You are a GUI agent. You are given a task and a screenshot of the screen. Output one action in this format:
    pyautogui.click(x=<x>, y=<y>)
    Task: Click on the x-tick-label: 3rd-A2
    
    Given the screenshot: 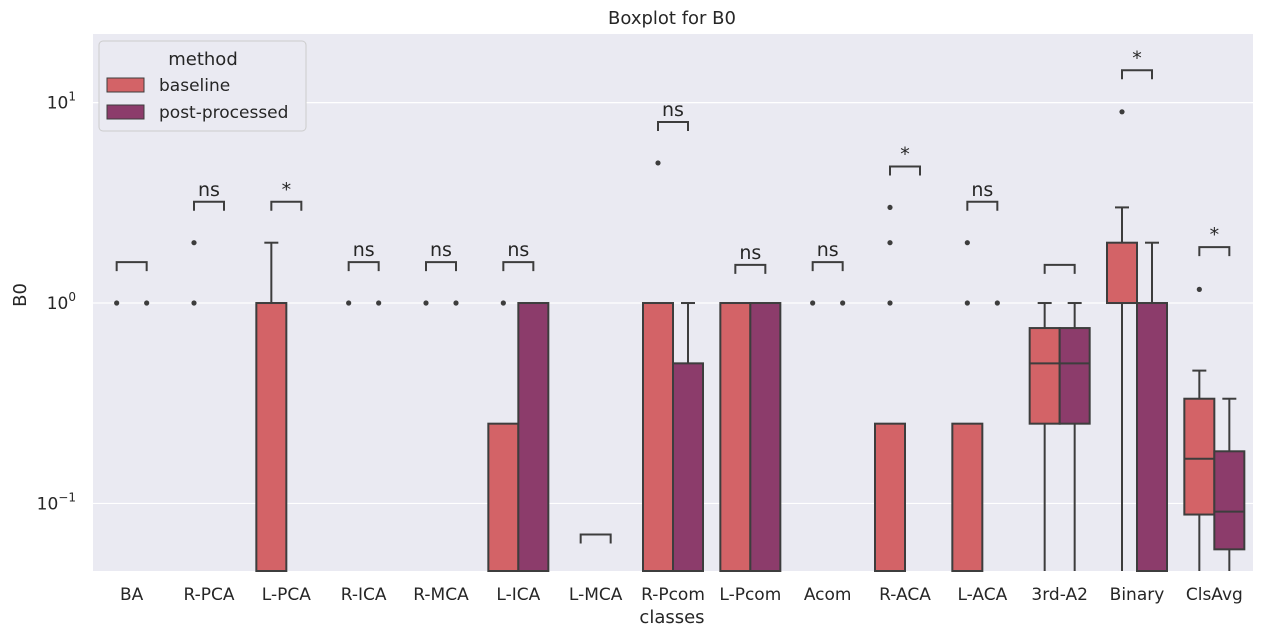 What is the action you would take?
    pyautogui.click(x=1059, y=595)
    